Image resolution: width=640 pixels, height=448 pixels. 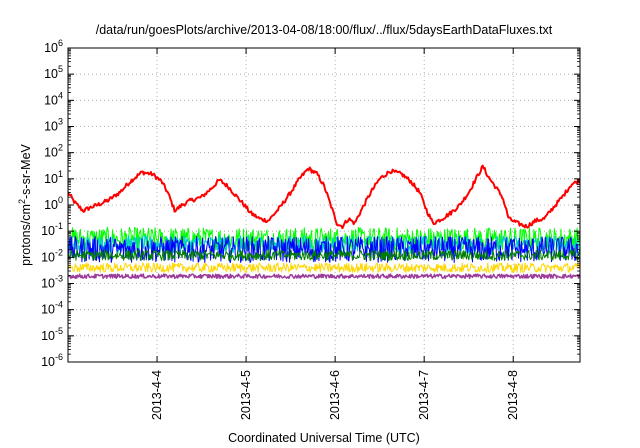 What do you see at coordinates (25, 204) in the screenshot?
I see `y-axis-label: protons/cm2-s-sr-MeV` at bounding box center [25, 204].